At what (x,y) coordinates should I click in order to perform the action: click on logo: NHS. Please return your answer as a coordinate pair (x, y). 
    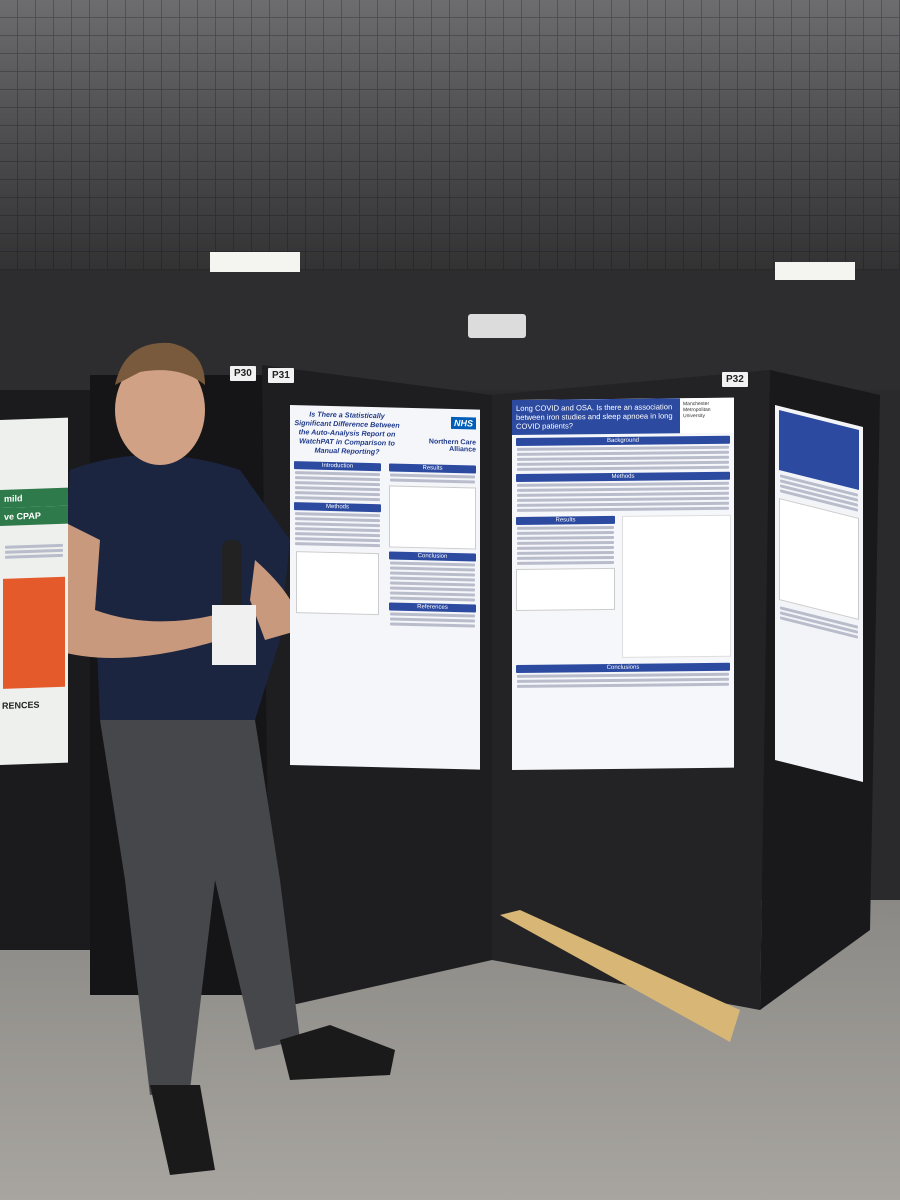
    Looking at the image, I should click on (463, 423).